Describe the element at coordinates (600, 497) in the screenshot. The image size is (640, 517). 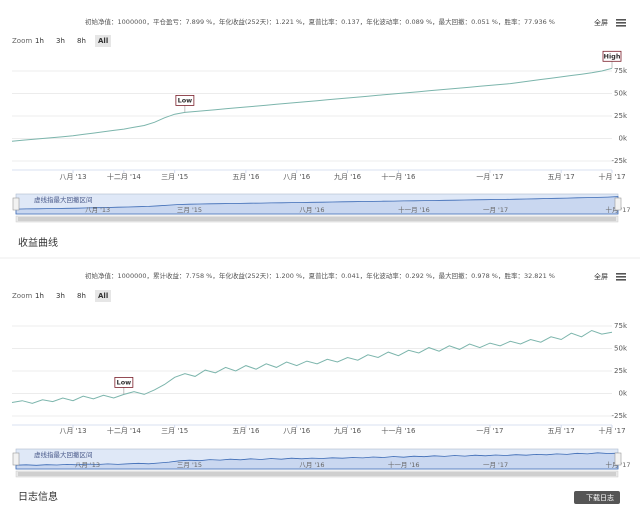
I see `download-label: 下载日志` at that location.